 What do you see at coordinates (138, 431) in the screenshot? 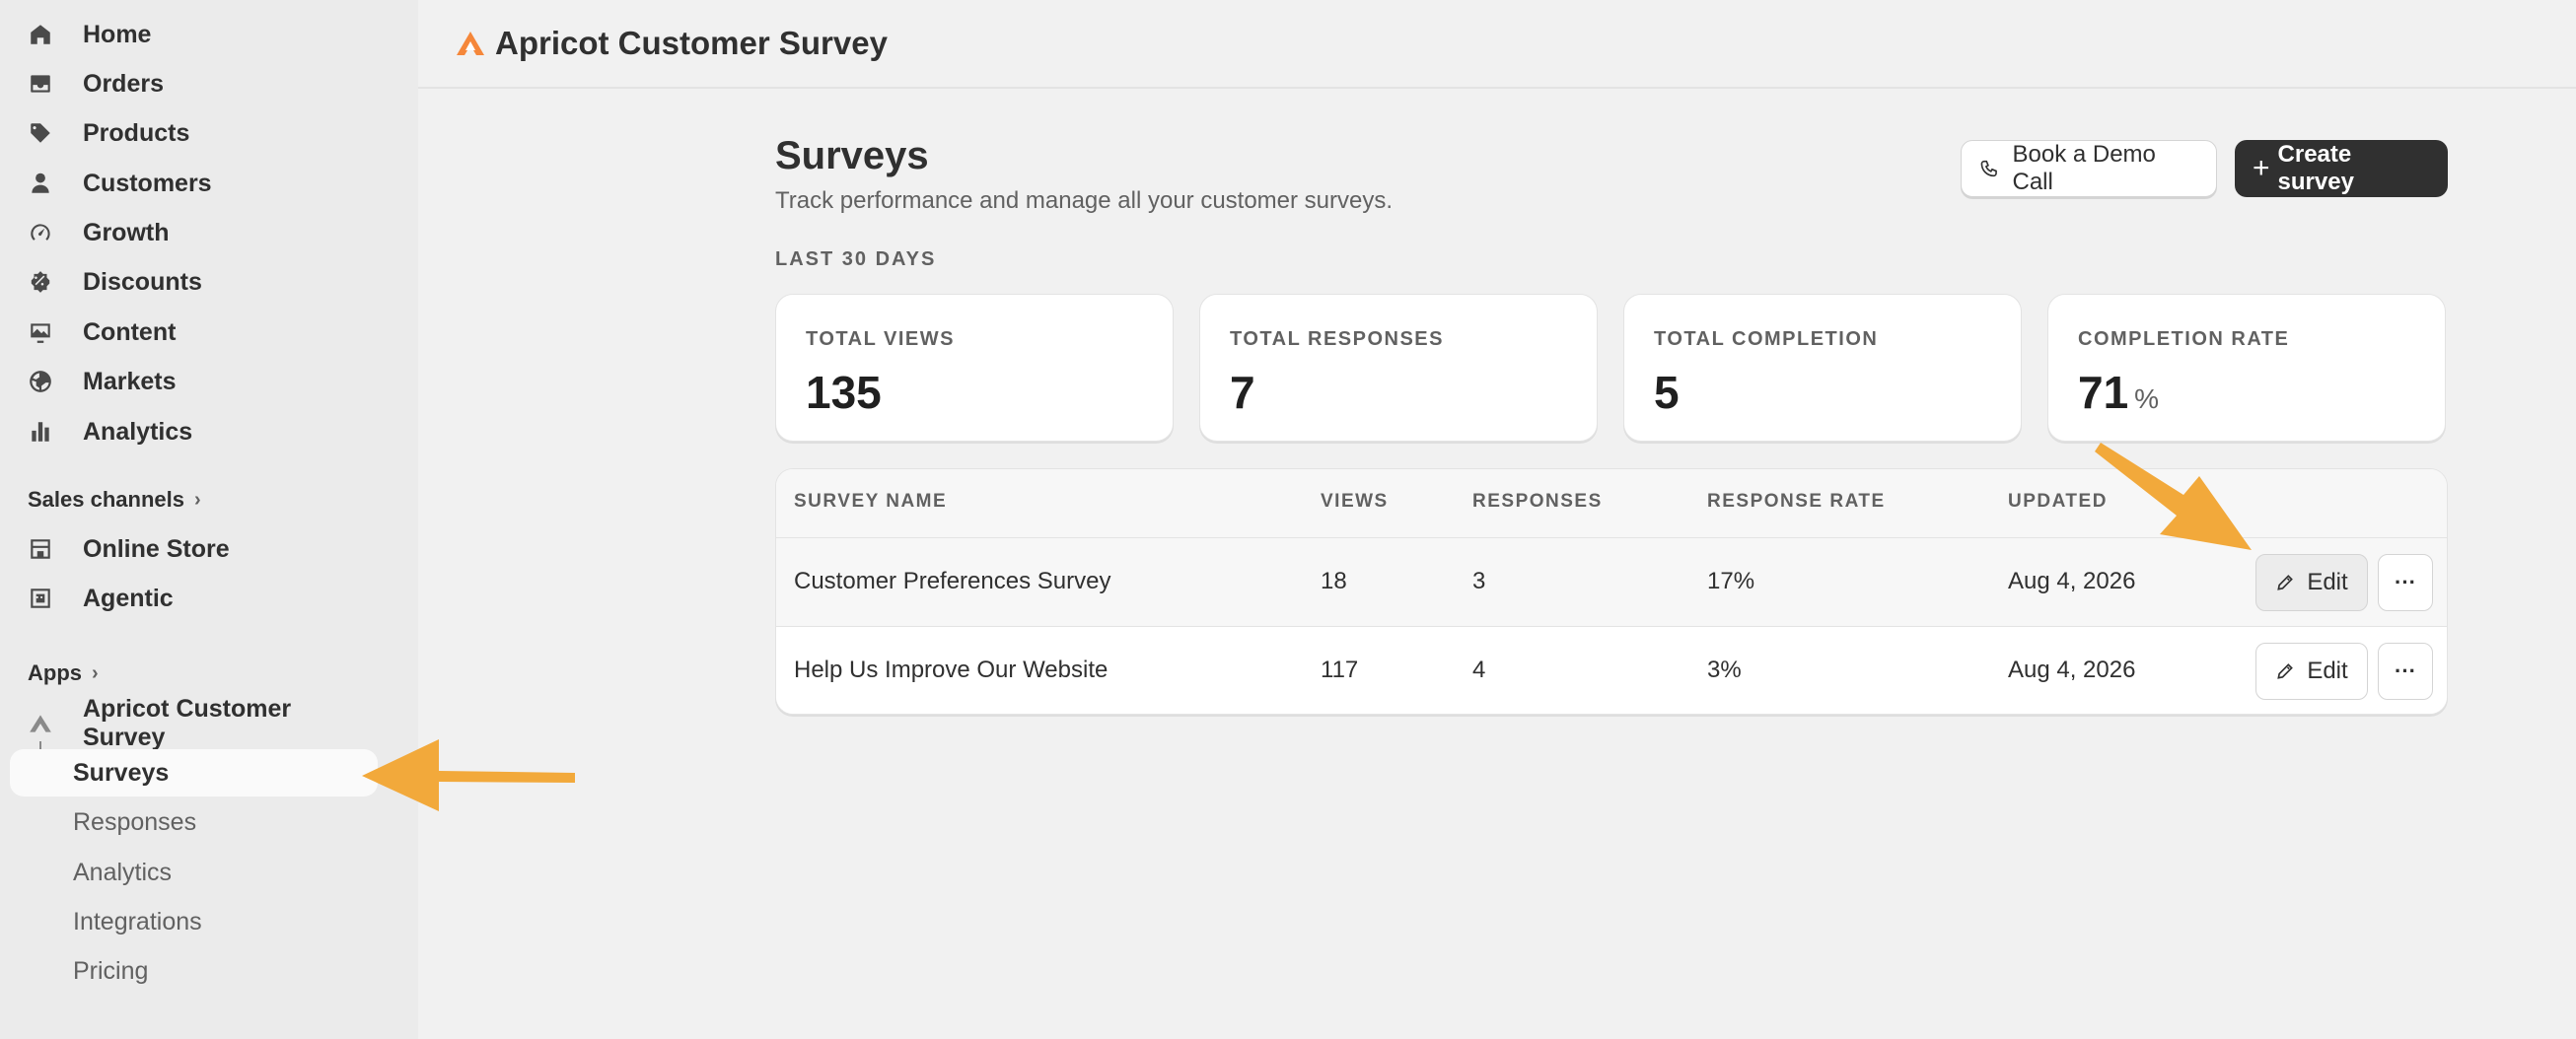
I see `nav-analytics-label: Analytics` at bounding box center [138, 431].